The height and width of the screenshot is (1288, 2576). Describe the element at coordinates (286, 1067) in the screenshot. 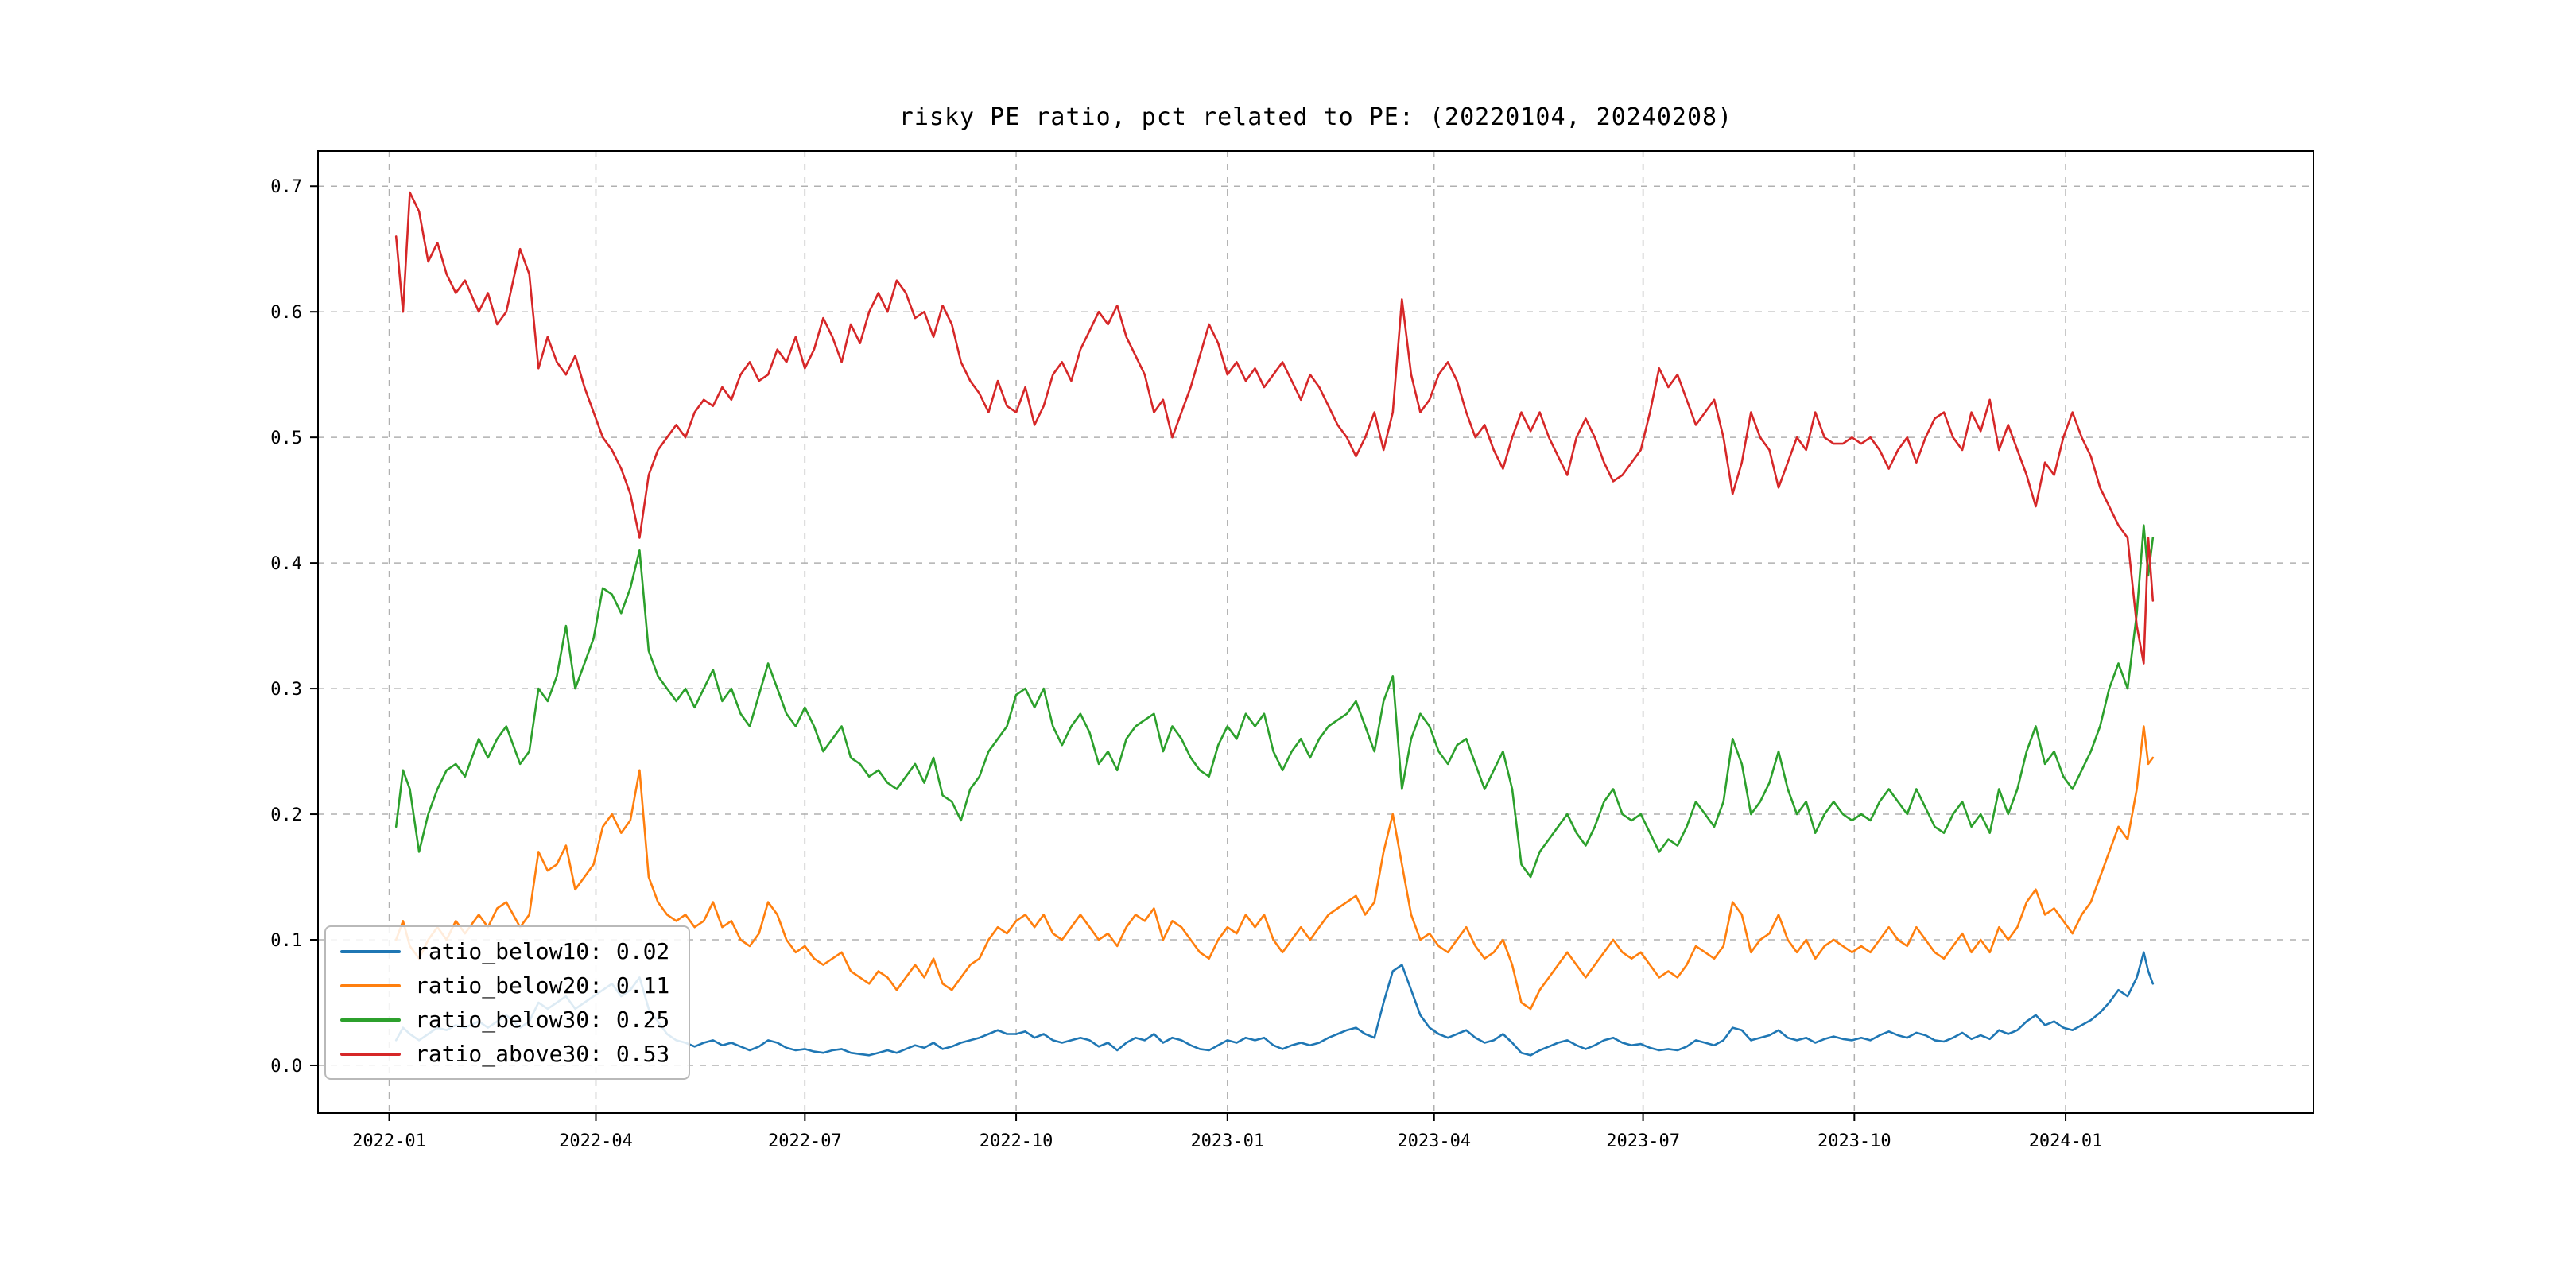

I see `y-tick-label: 0.0` at that location.